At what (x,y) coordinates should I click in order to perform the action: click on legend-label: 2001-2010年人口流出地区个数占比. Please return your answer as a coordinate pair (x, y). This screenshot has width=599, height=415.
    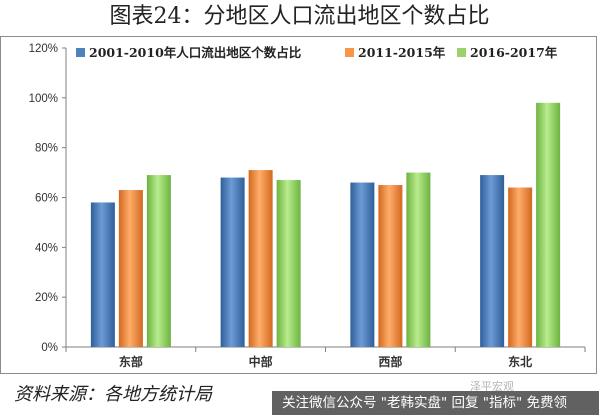
    Looking at the image, I should click on (195, 52).